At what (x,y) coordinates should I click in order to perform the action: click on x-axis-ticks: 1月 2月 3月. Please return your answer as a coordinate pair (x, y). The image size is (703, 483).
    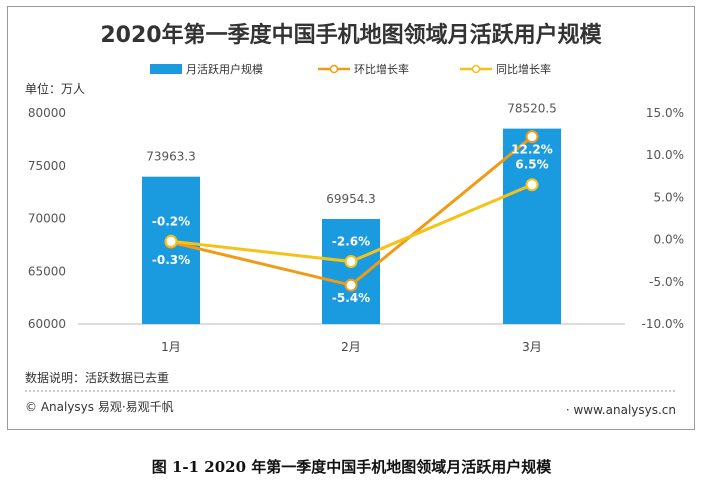
    Looking at the image, I should click on (351, 347).